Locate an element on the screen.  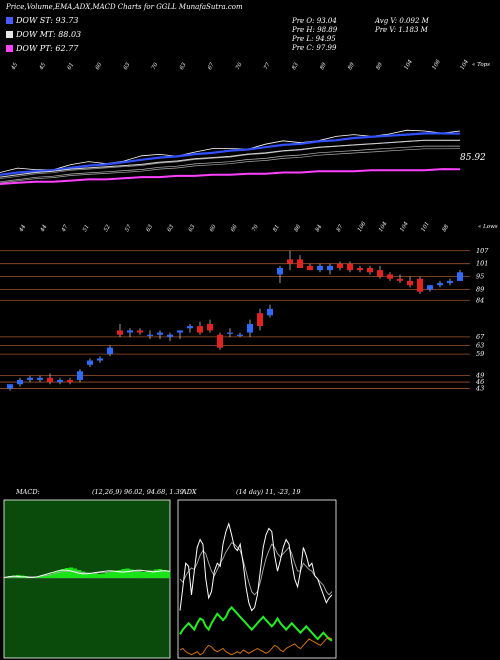
ema-top-label: 77 is located at coordinates (267, 66).